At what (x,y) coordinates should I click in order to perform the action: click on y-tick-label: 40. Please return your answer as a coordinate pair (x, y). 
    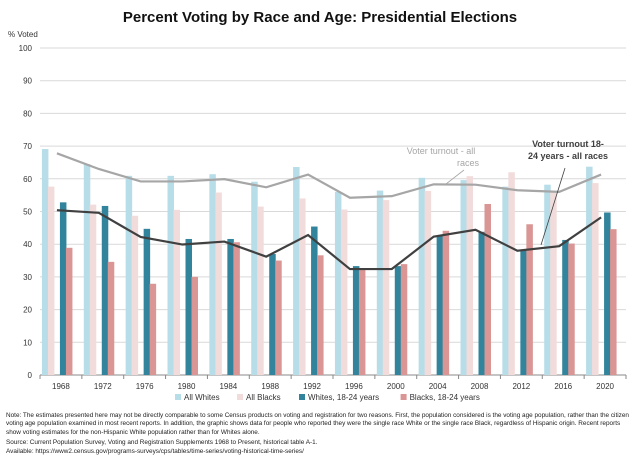
    Looking at the image, I should click on (27, 244).